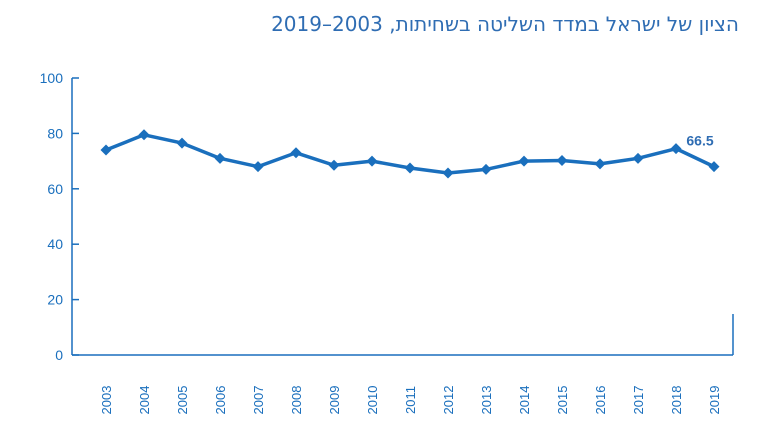 The image size is (761, 444). What do you see at coordinates (52, 78) in the screenshot?
I see `y-tick-label: 100` at bounding box center [52, 78].